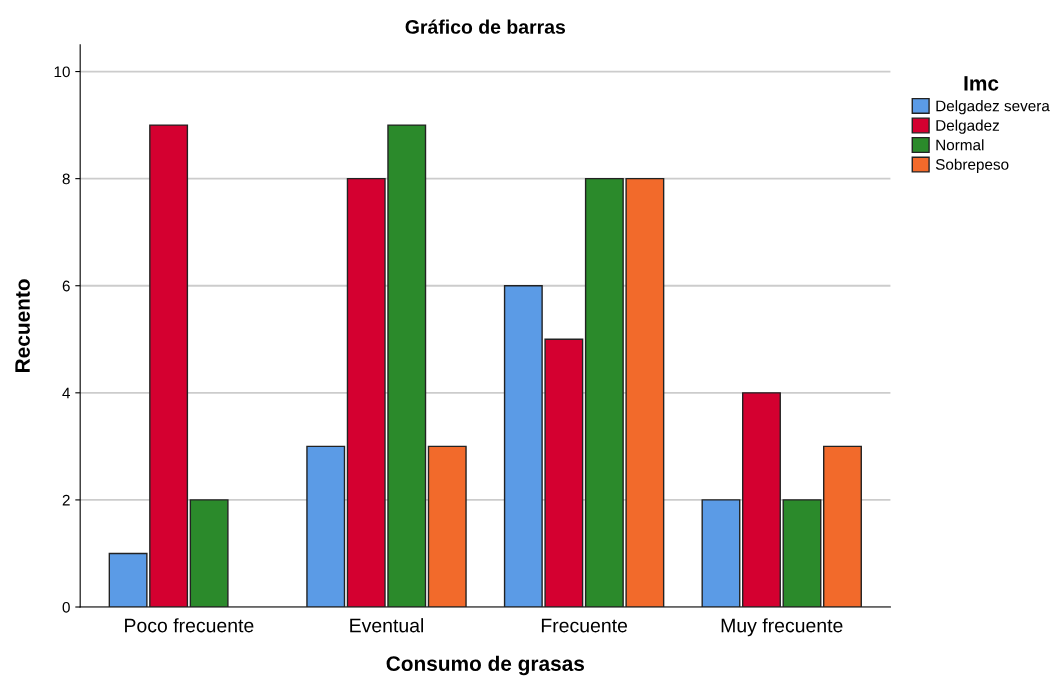  I want to click on y-axis-title: Recuento, so click(22, 325).